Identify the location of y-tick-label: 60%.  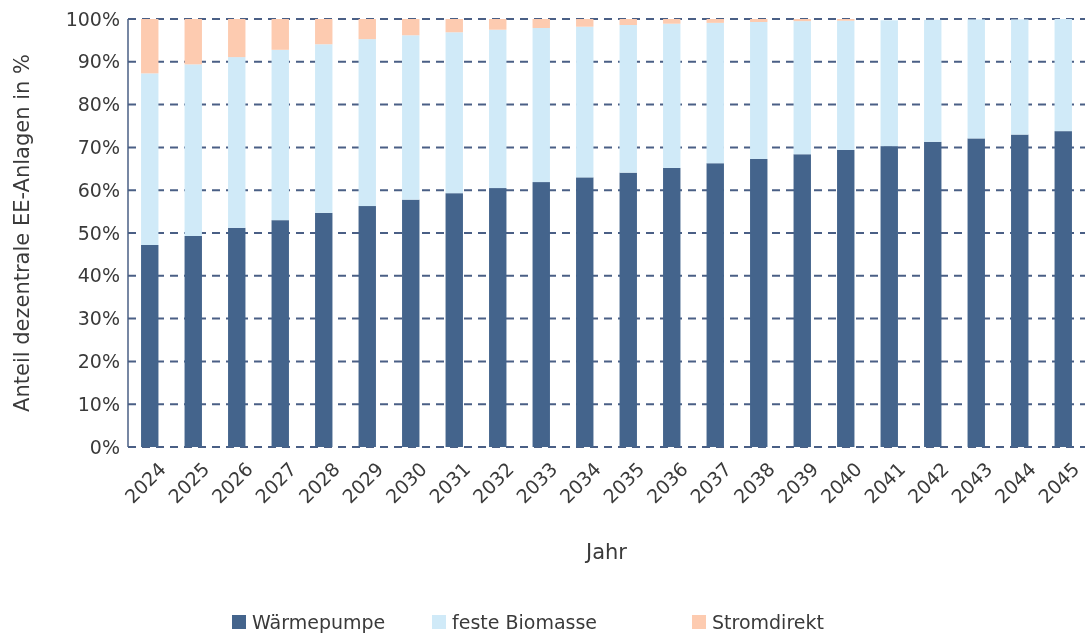
(98, 189).